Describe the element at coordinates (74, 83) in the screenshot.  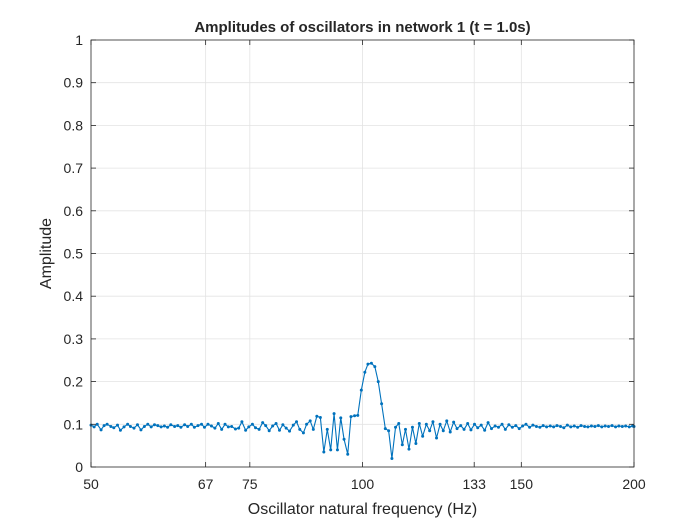
I see `y-tick-label: 0.9` at that location.